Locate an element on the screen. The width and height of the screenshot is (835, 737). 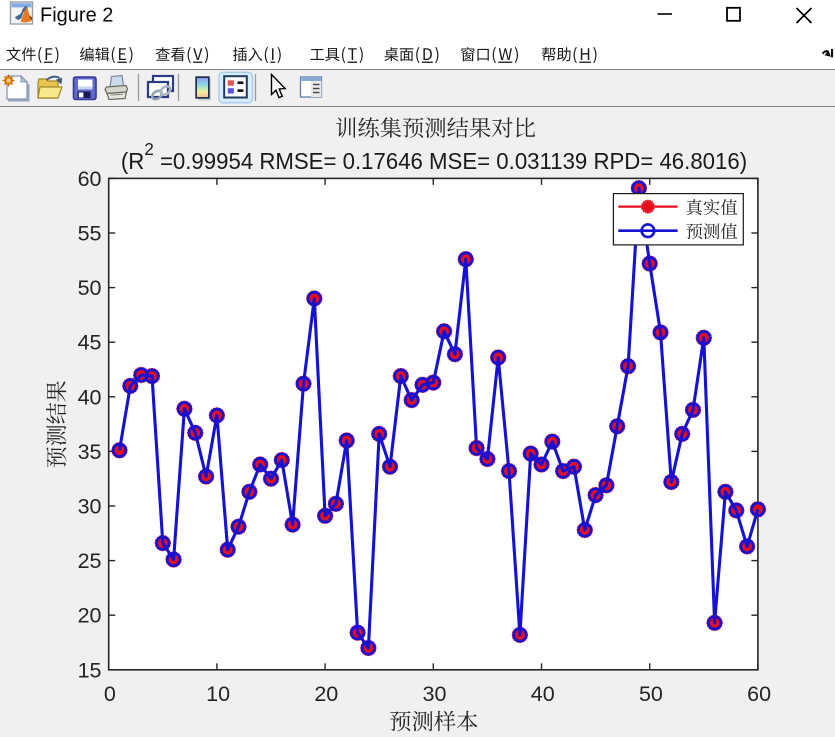
svg-text: 35 is located at coordinates (90, 452).